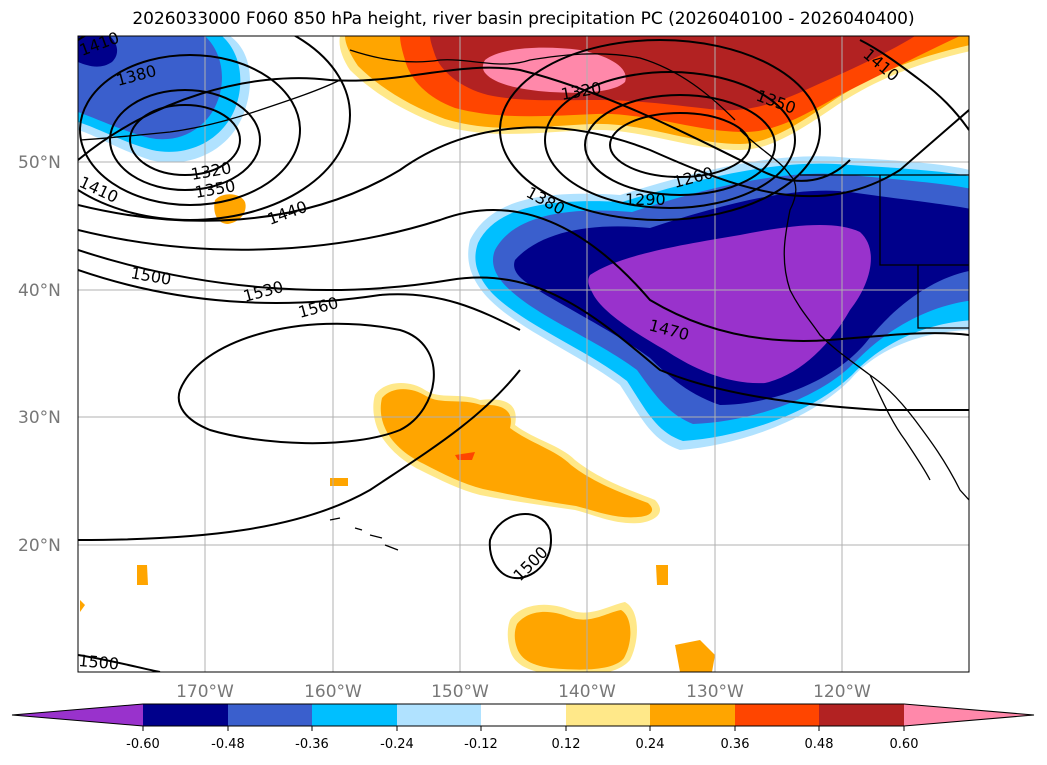 This screenshot has height=765, width=1047. I want to click on contour-1290-east, so click(680, 145).